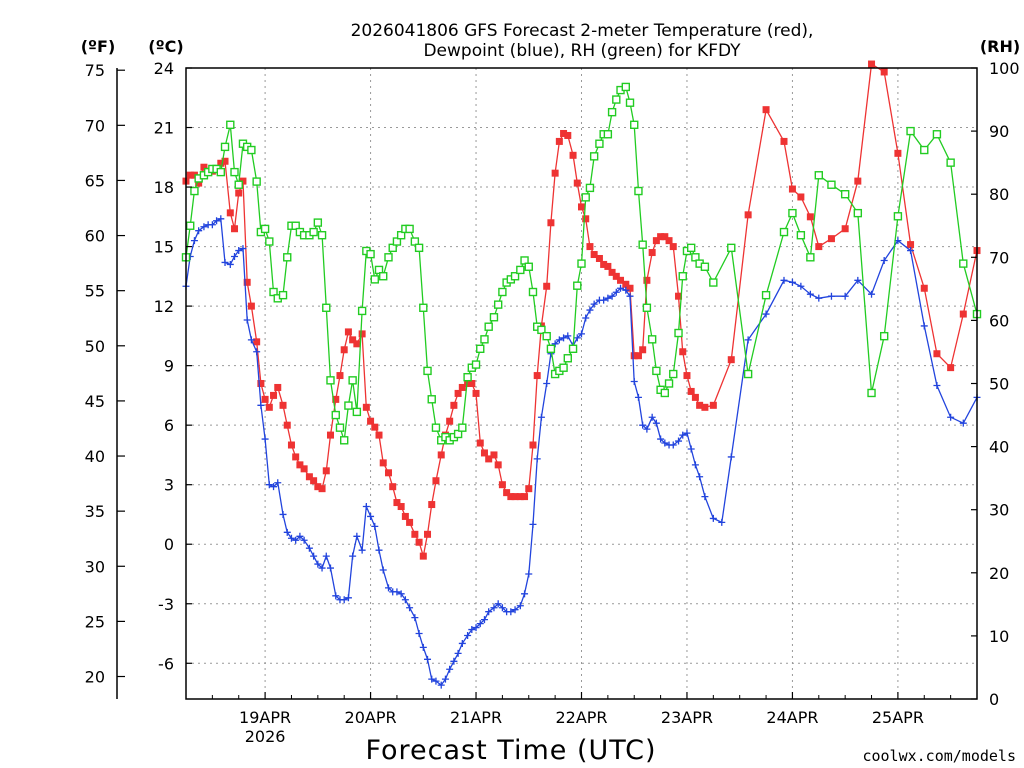 The image size is (1024, 768). What do you see at coordinates (164, 187) in the screenshot?
I see `celsius-tick-label: 18` at bounding box center [164, 187].